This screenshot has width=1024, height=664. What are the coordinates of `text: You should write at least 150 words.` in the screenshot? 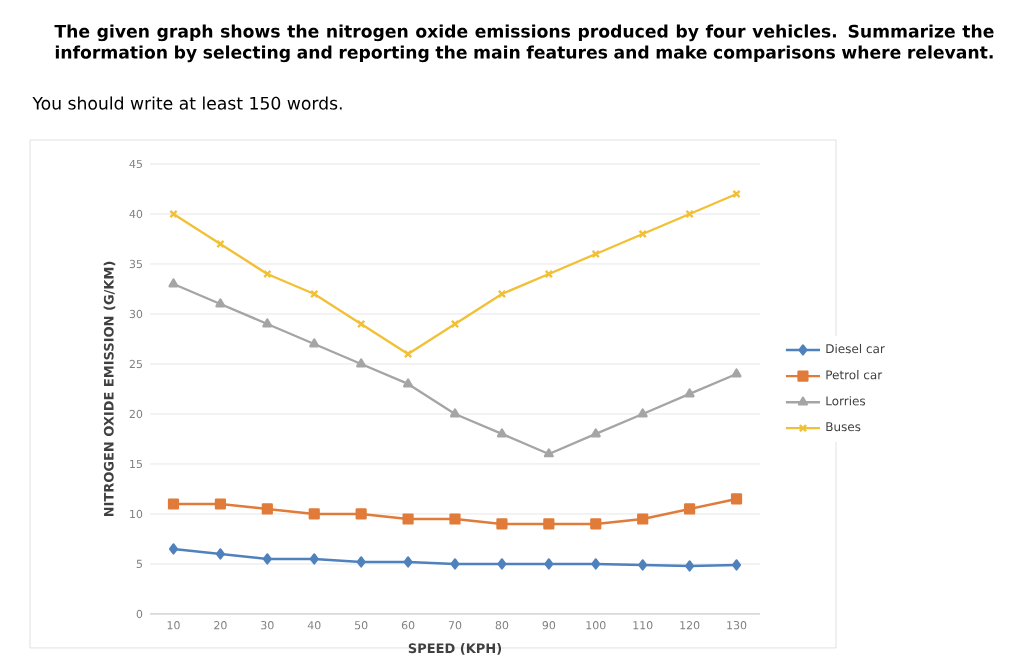 It's located at (187, 103).